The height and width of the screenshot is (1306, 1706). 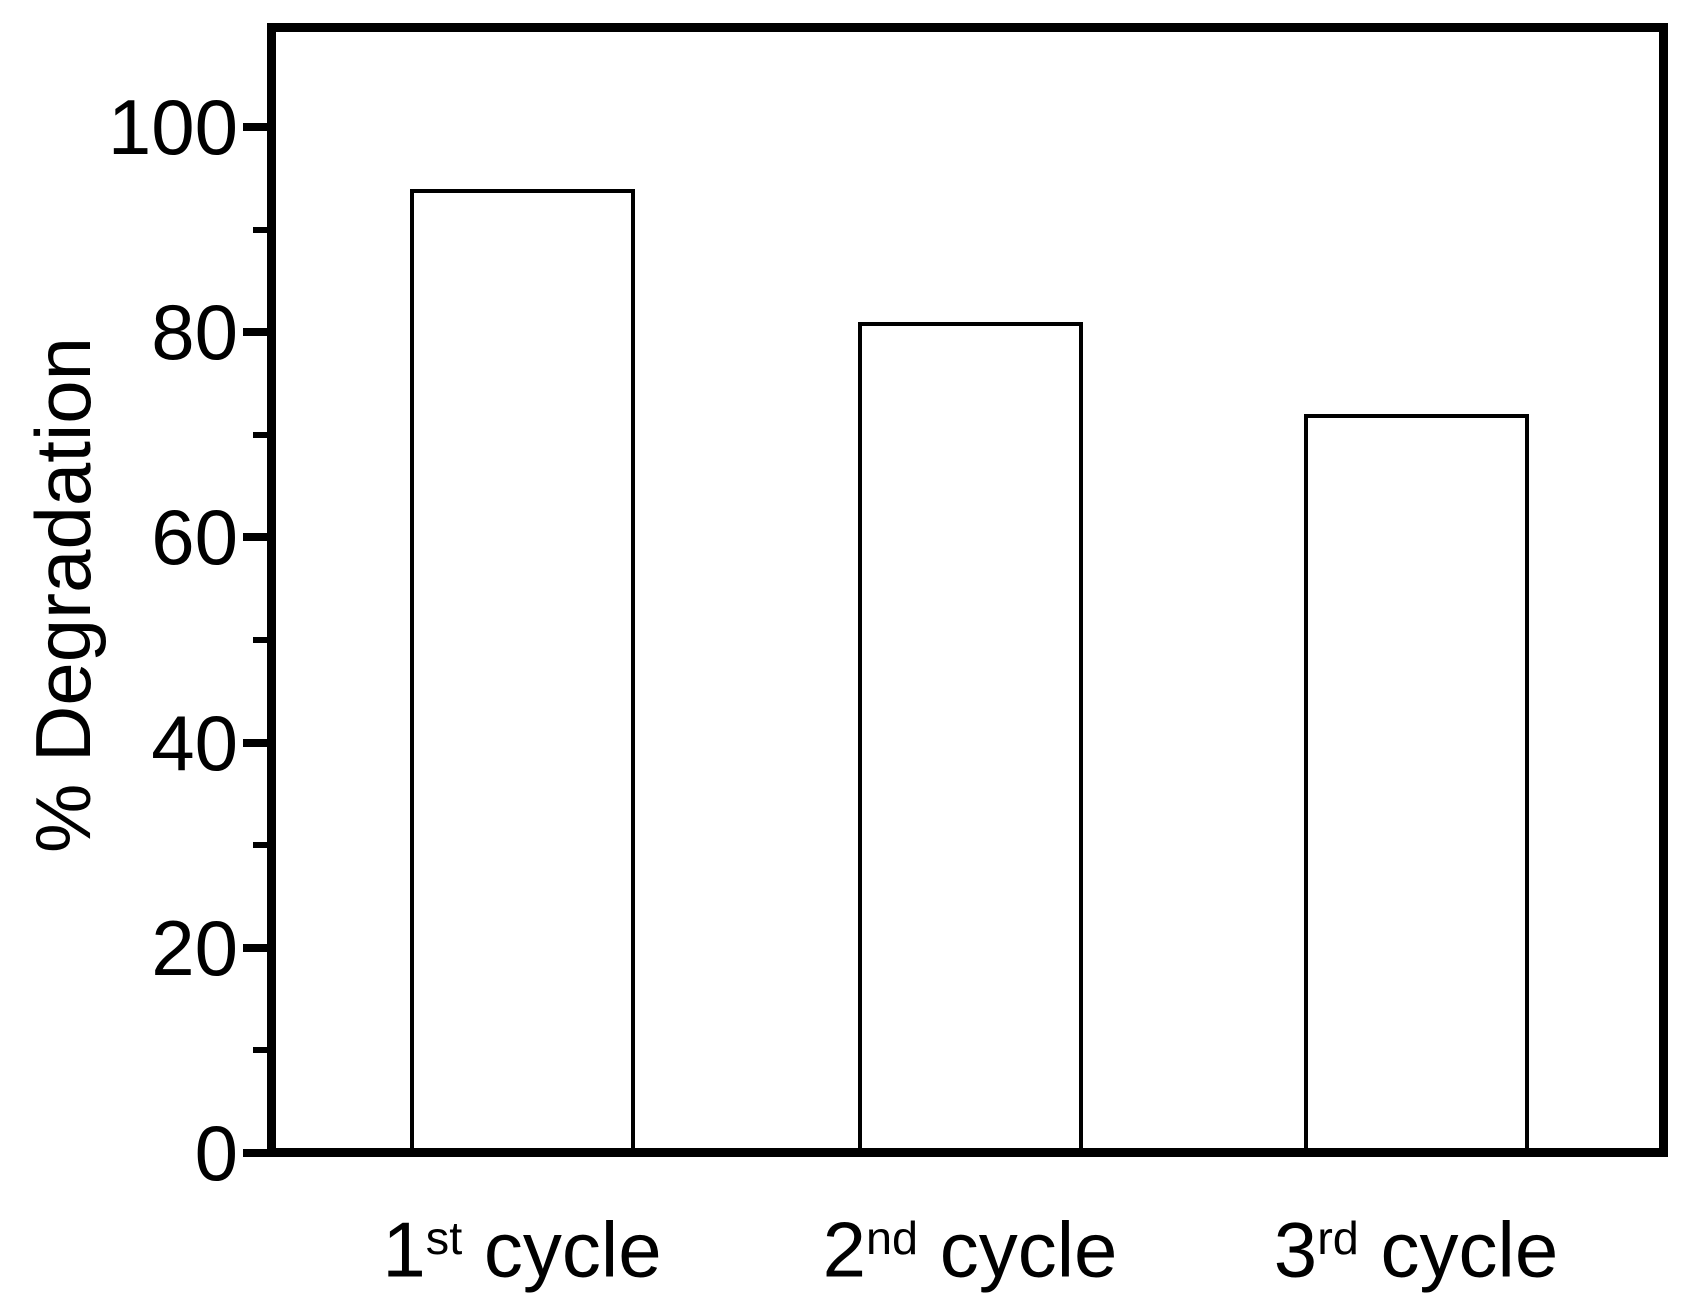 I want to click on y-axis-tick-label: 0, so click(x=216, y=1153).